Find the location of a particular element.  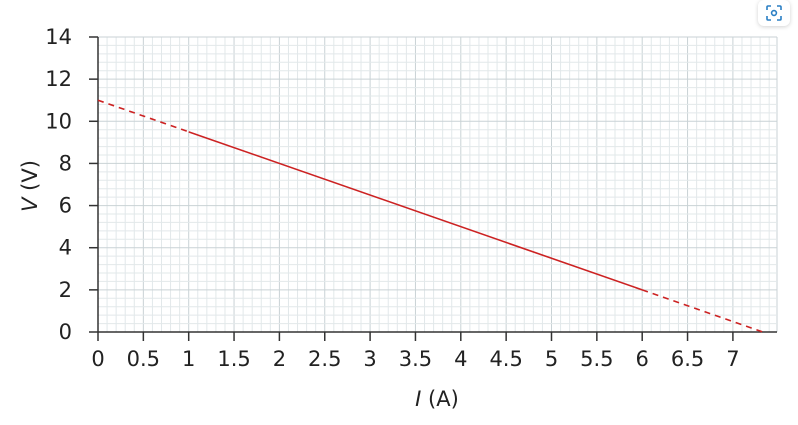

scan-icon is located at coordinates (774, 13).